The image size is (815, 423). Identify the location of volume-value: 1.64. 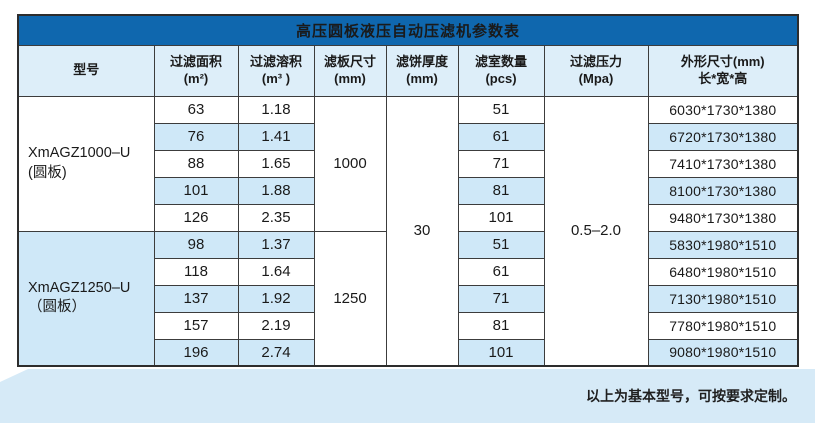
(276, 271).